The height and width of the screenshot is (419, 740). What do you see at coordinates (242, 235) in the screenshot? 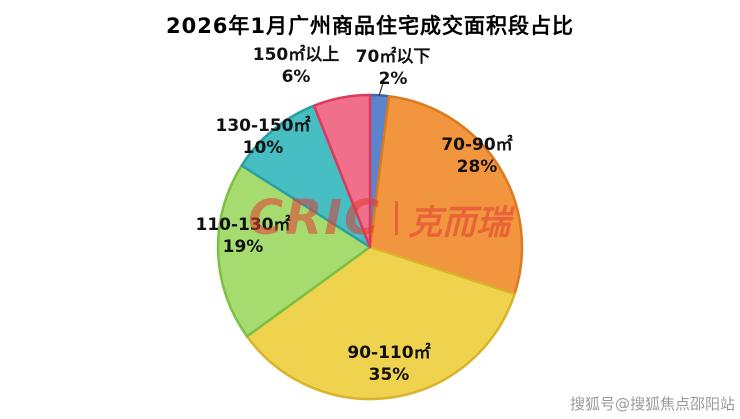
I see `pie-label-3: 110-130㎡ 19%` at bounding box center [242, 235].